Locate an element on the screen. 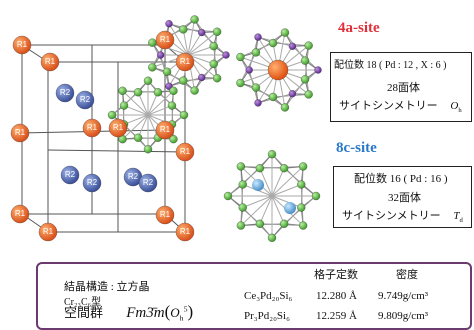  site-title: 4a-site is located at coordinates (359, 28).